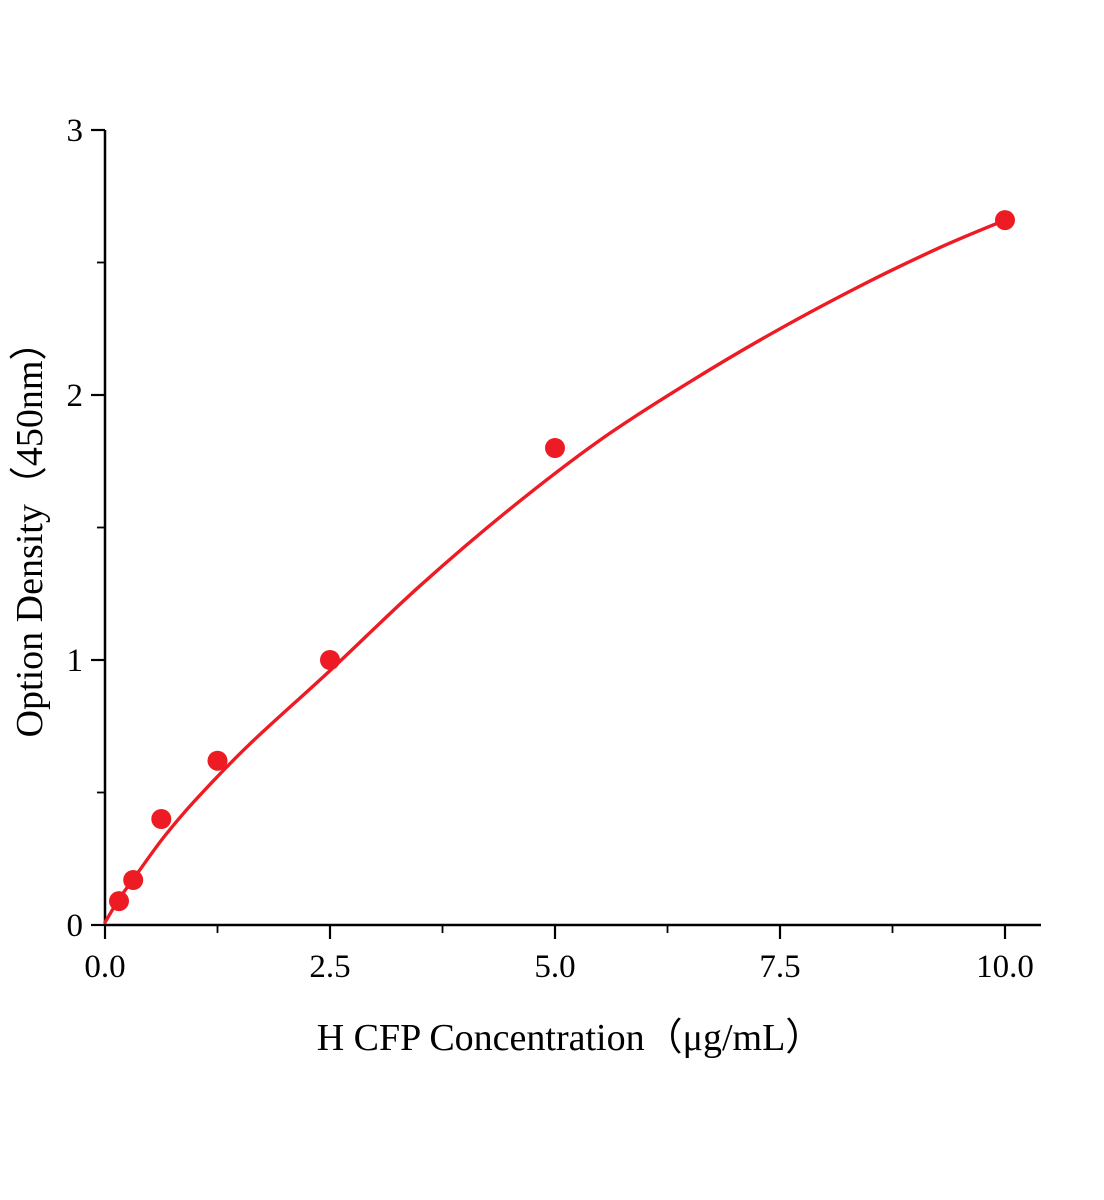 Image resolution: width=1104 pixels, height=1200 pixels. I want to click on y-axis-title: Option Density（450nm）, so click(30, 530).